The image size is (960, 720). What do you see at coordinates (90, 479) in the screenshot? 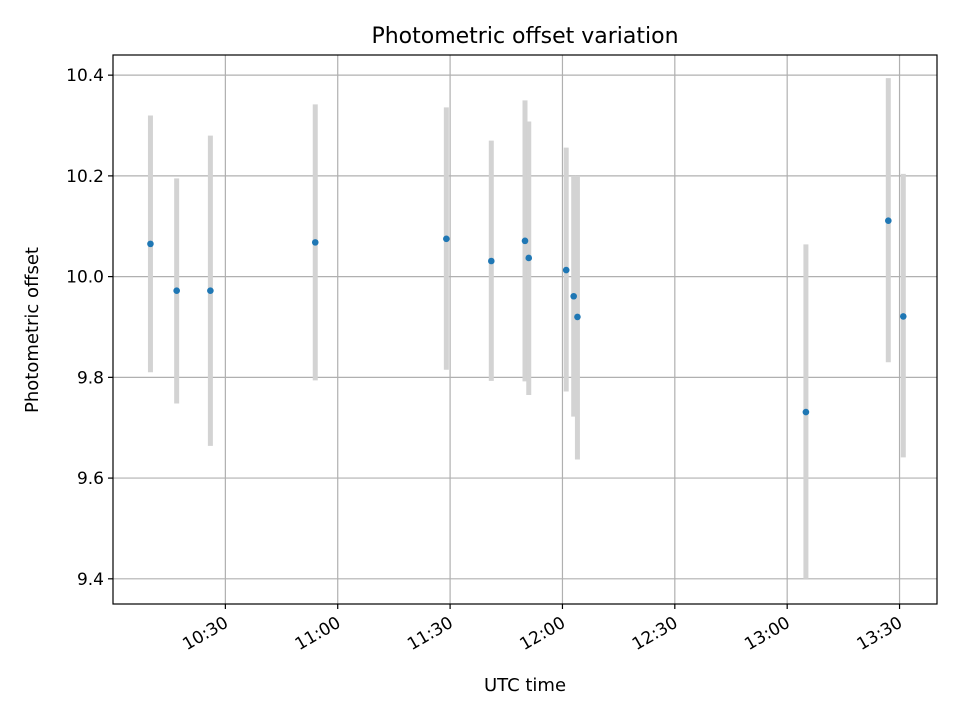
I see `y-tick-label: 9.6` at bounding box center [90, 479].